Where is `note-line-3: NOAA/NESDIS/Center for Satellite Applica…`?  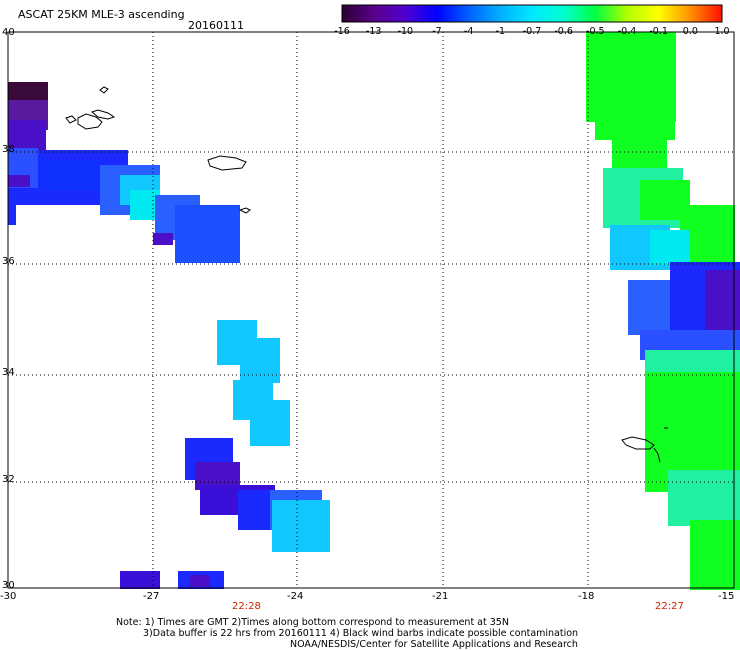 note-line-3: NOAA/NESDIS/Center for Satellite Applica… is located at coordinates (434, 644).